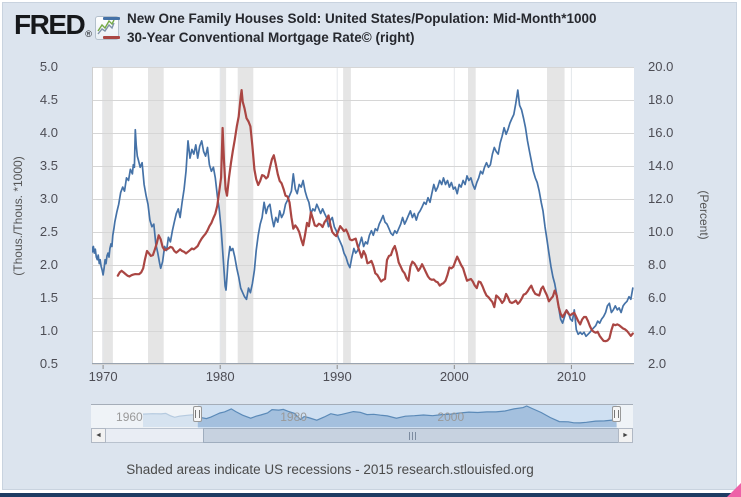 The image size is (741, 497). Describe the element at coordinates (454, 376) in the screenshot. I see `x-axis-tick-label: 2000` at that location.